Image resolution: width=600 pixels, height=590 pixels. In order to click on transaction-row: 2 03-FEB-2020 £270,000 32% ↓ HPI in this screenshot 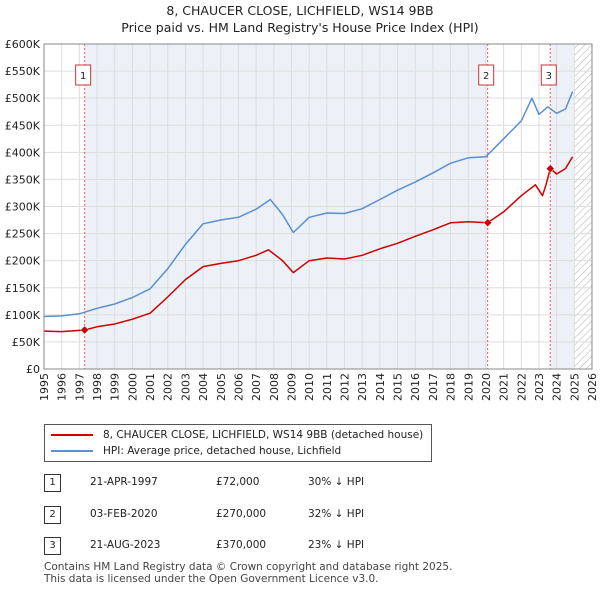, I will do `click(224, 515)`.